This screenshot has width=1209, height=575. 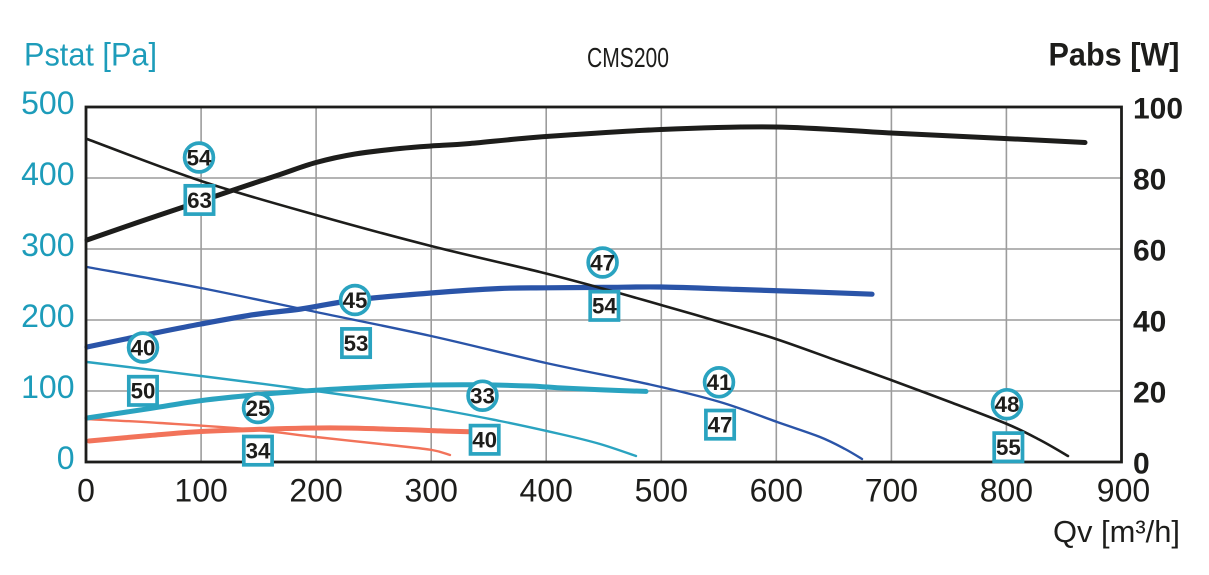 I want to click on svg-text: 80, so click(x=1149, y=179).